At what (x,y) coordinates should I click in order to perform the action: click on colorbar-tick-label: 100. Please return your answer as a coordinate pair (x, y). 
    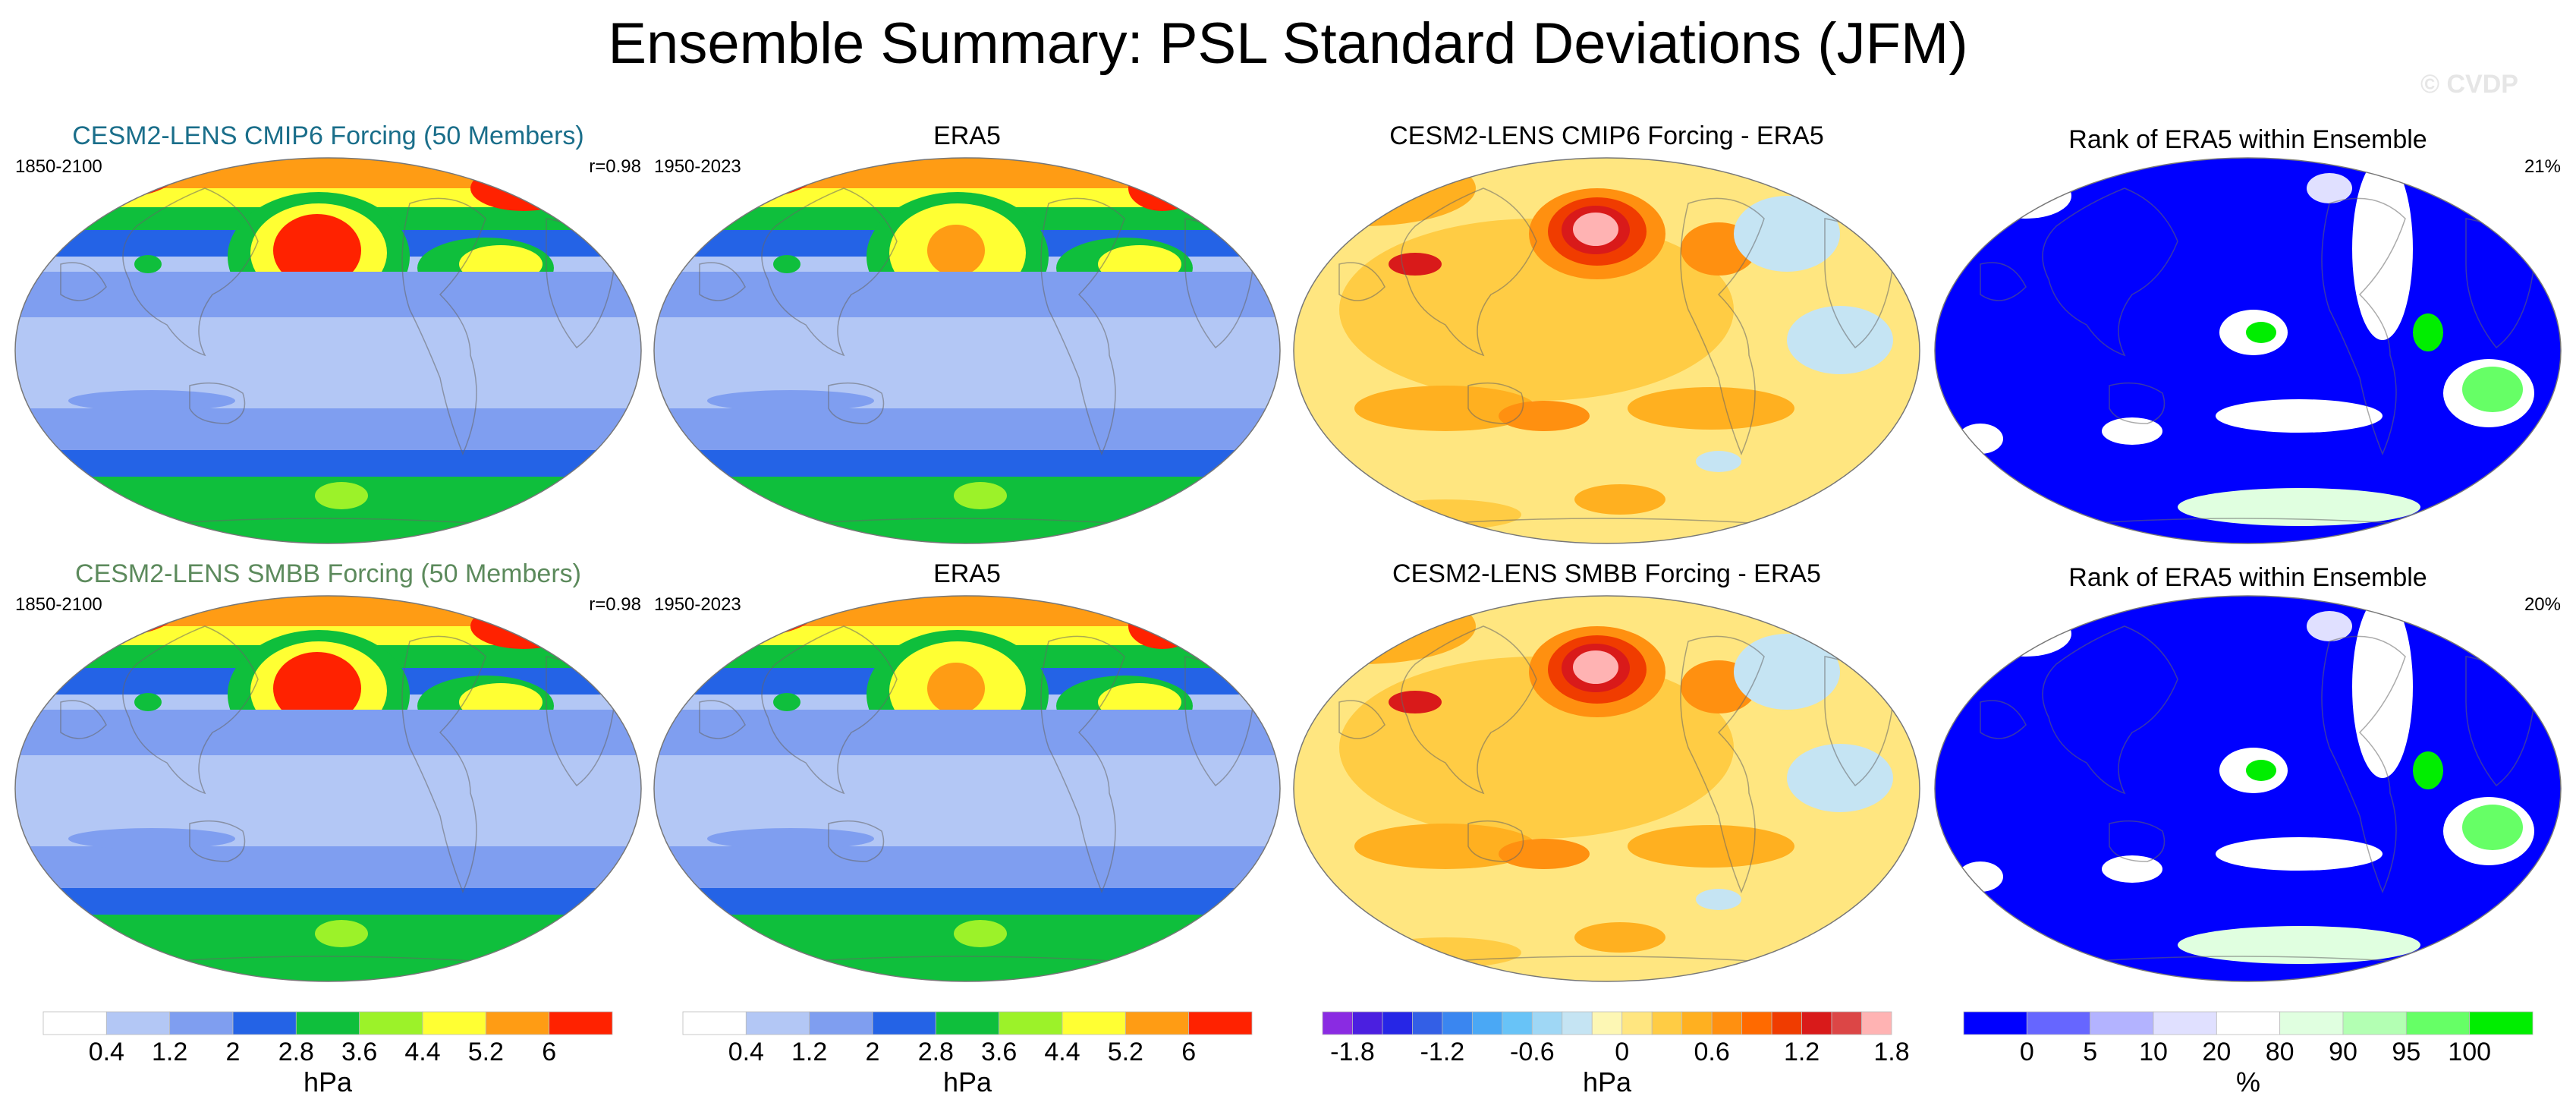
    Looking at the image, I should click on (2470, 1052).